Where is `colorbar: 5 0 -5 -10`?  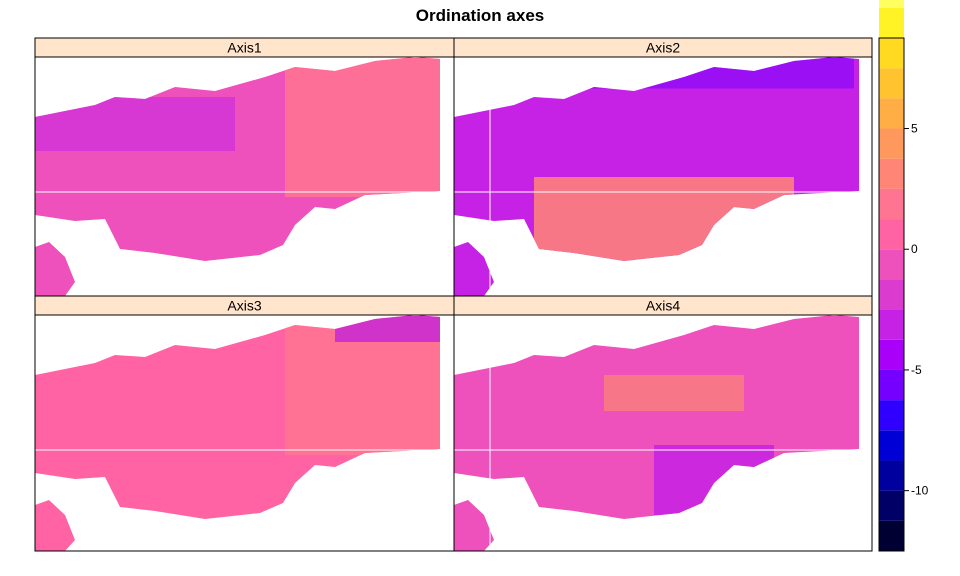
colorbar: 5 0 -5 -10 is located at coordinates (903, 276).